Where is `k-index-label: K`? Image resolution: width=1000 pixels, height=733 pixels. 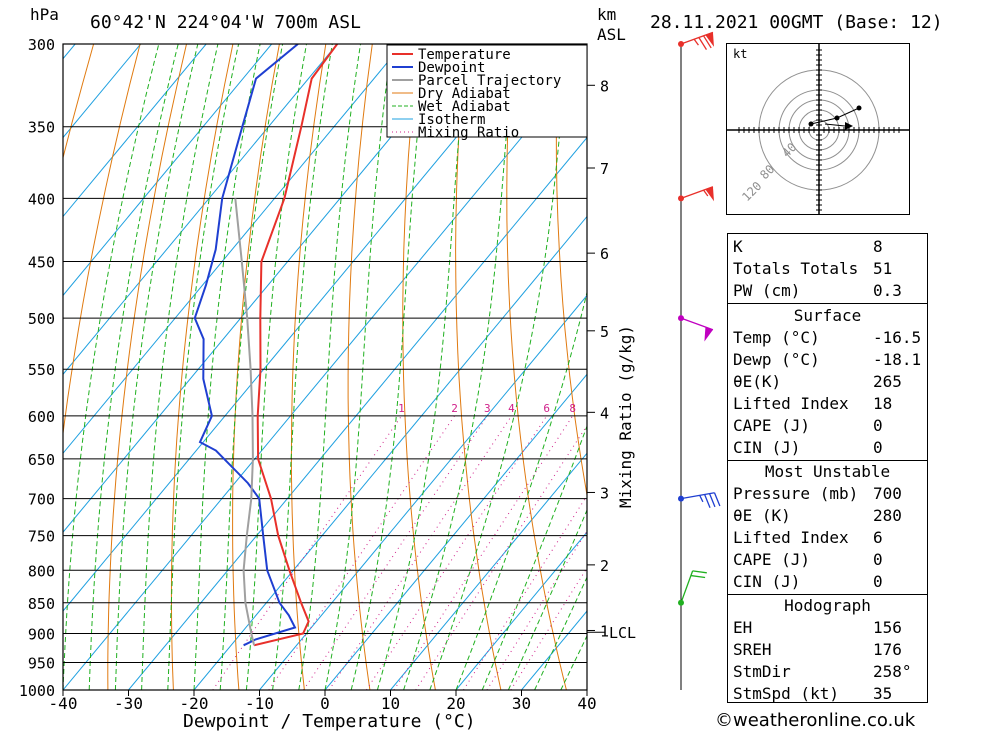 k-index-label: K is located at coordinates (738, 246).